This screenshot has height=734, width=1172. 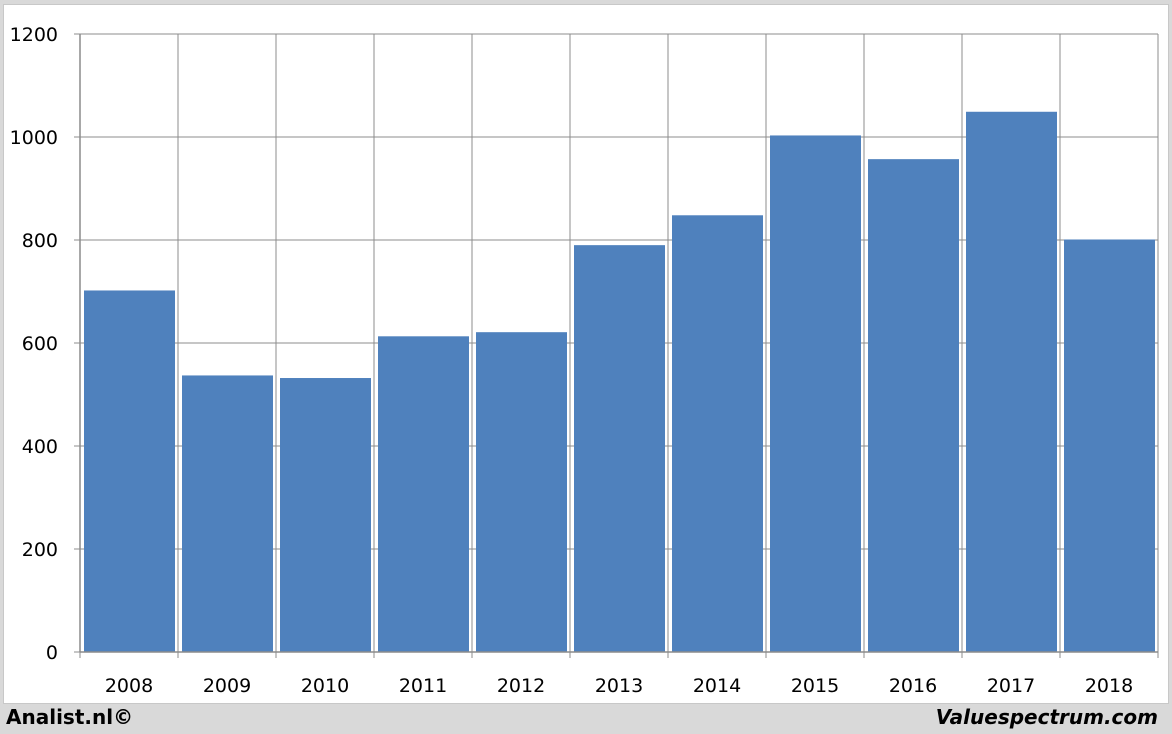 I want to click on y-tick-label: 400, so click(x=40, y=447).